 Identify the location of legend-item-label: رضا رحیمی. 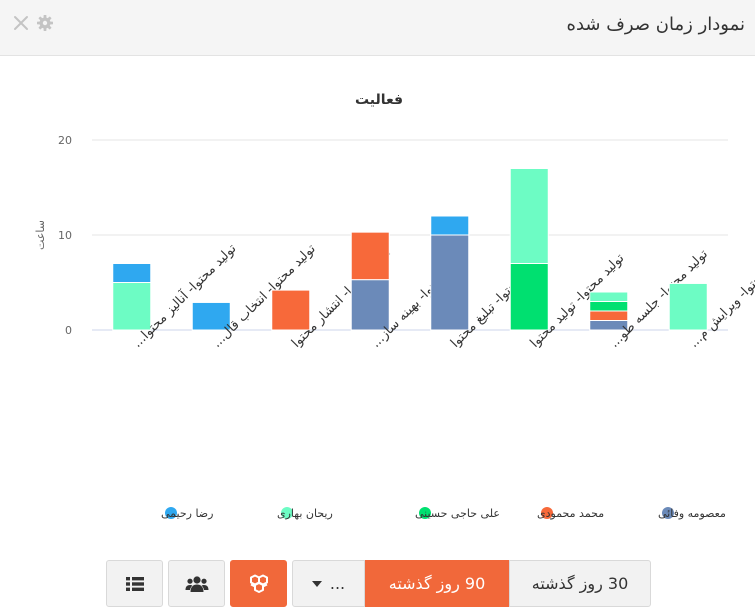
(187, 513).